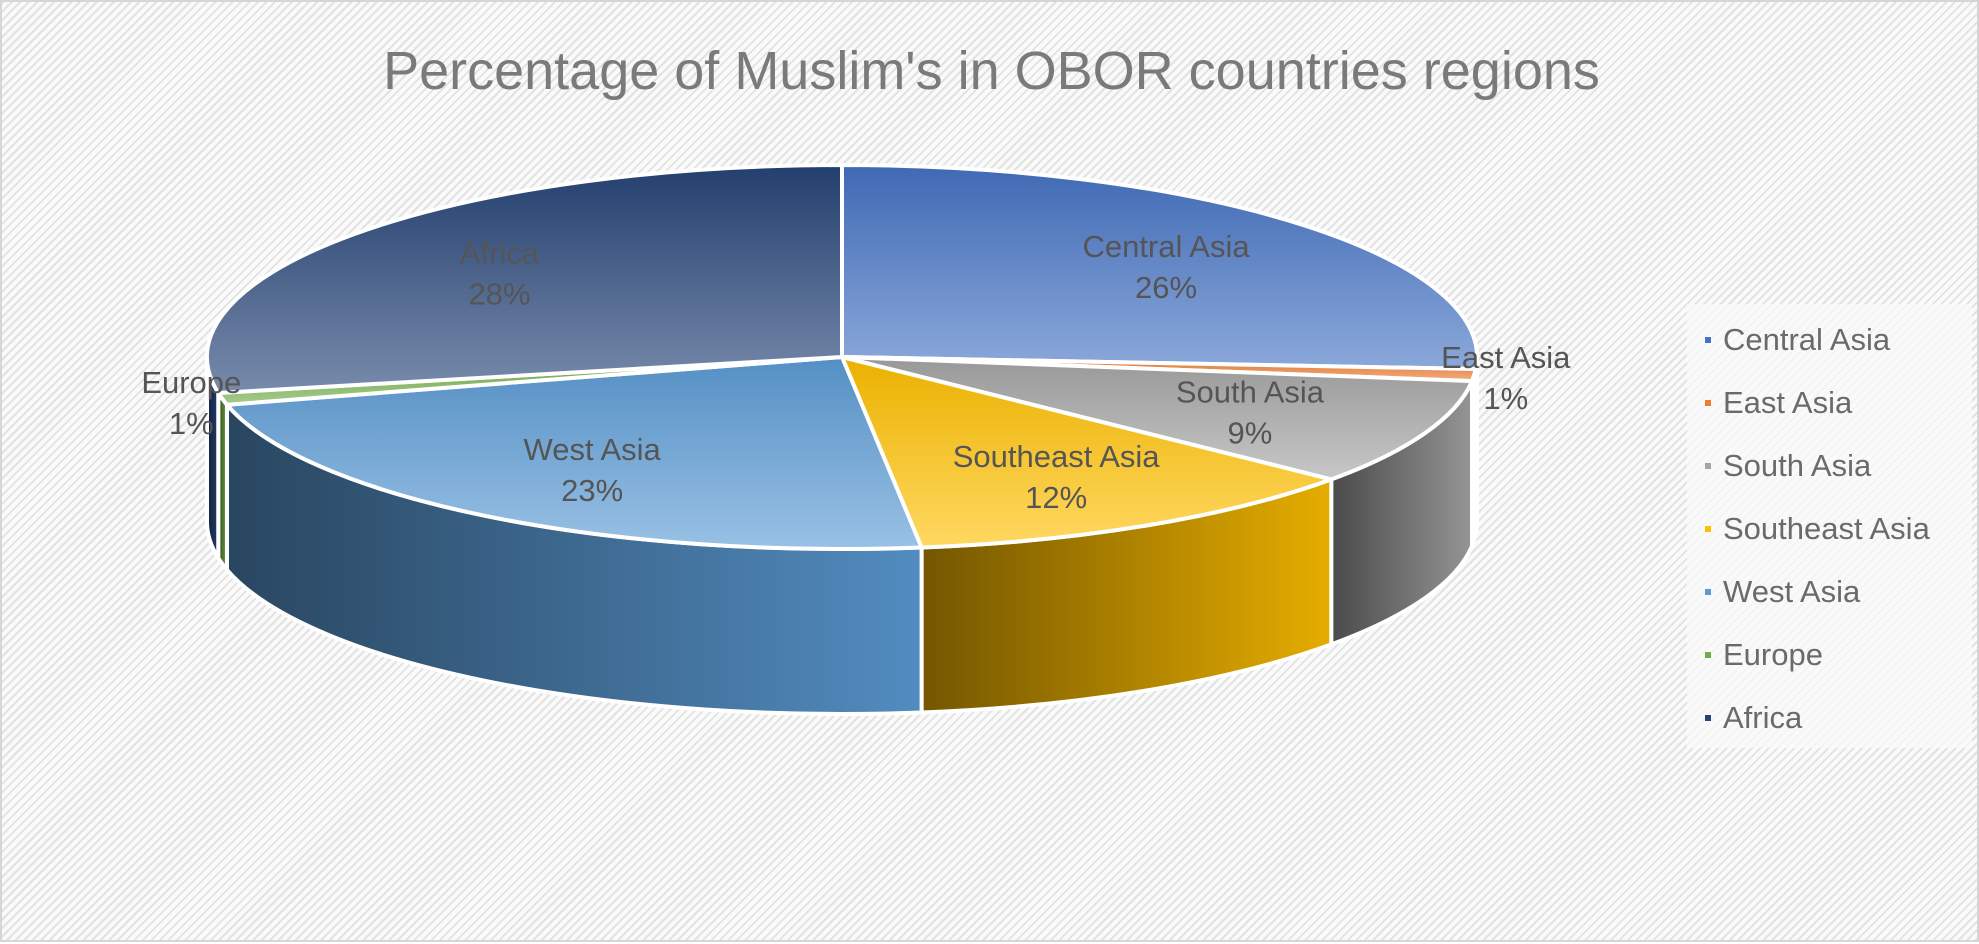  Describe the element at coordinates (1773, 654) in the screenshot. I see `legend-label: Europe` at that location.